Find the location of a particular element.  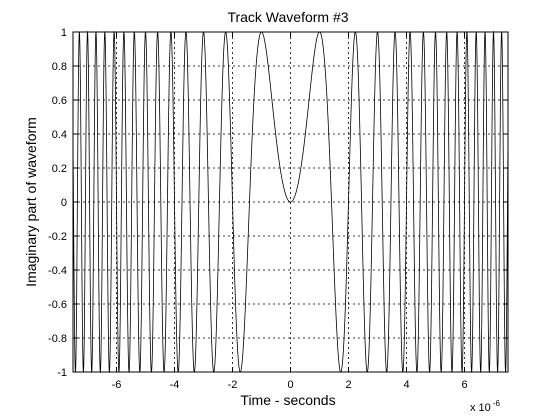

y-tick-label: -0.6 is located at coordinates (57, 305).